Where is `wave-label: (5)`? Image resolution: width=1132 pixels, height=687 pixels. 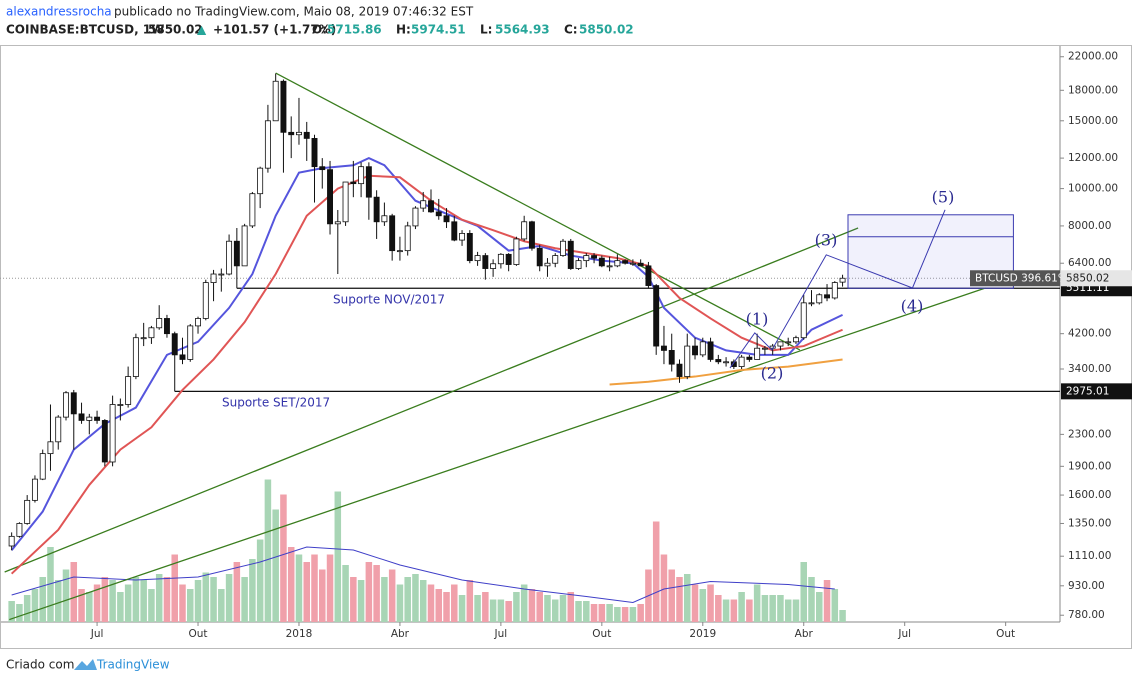 wave-label: (5) is located at coordinates (943, 197).